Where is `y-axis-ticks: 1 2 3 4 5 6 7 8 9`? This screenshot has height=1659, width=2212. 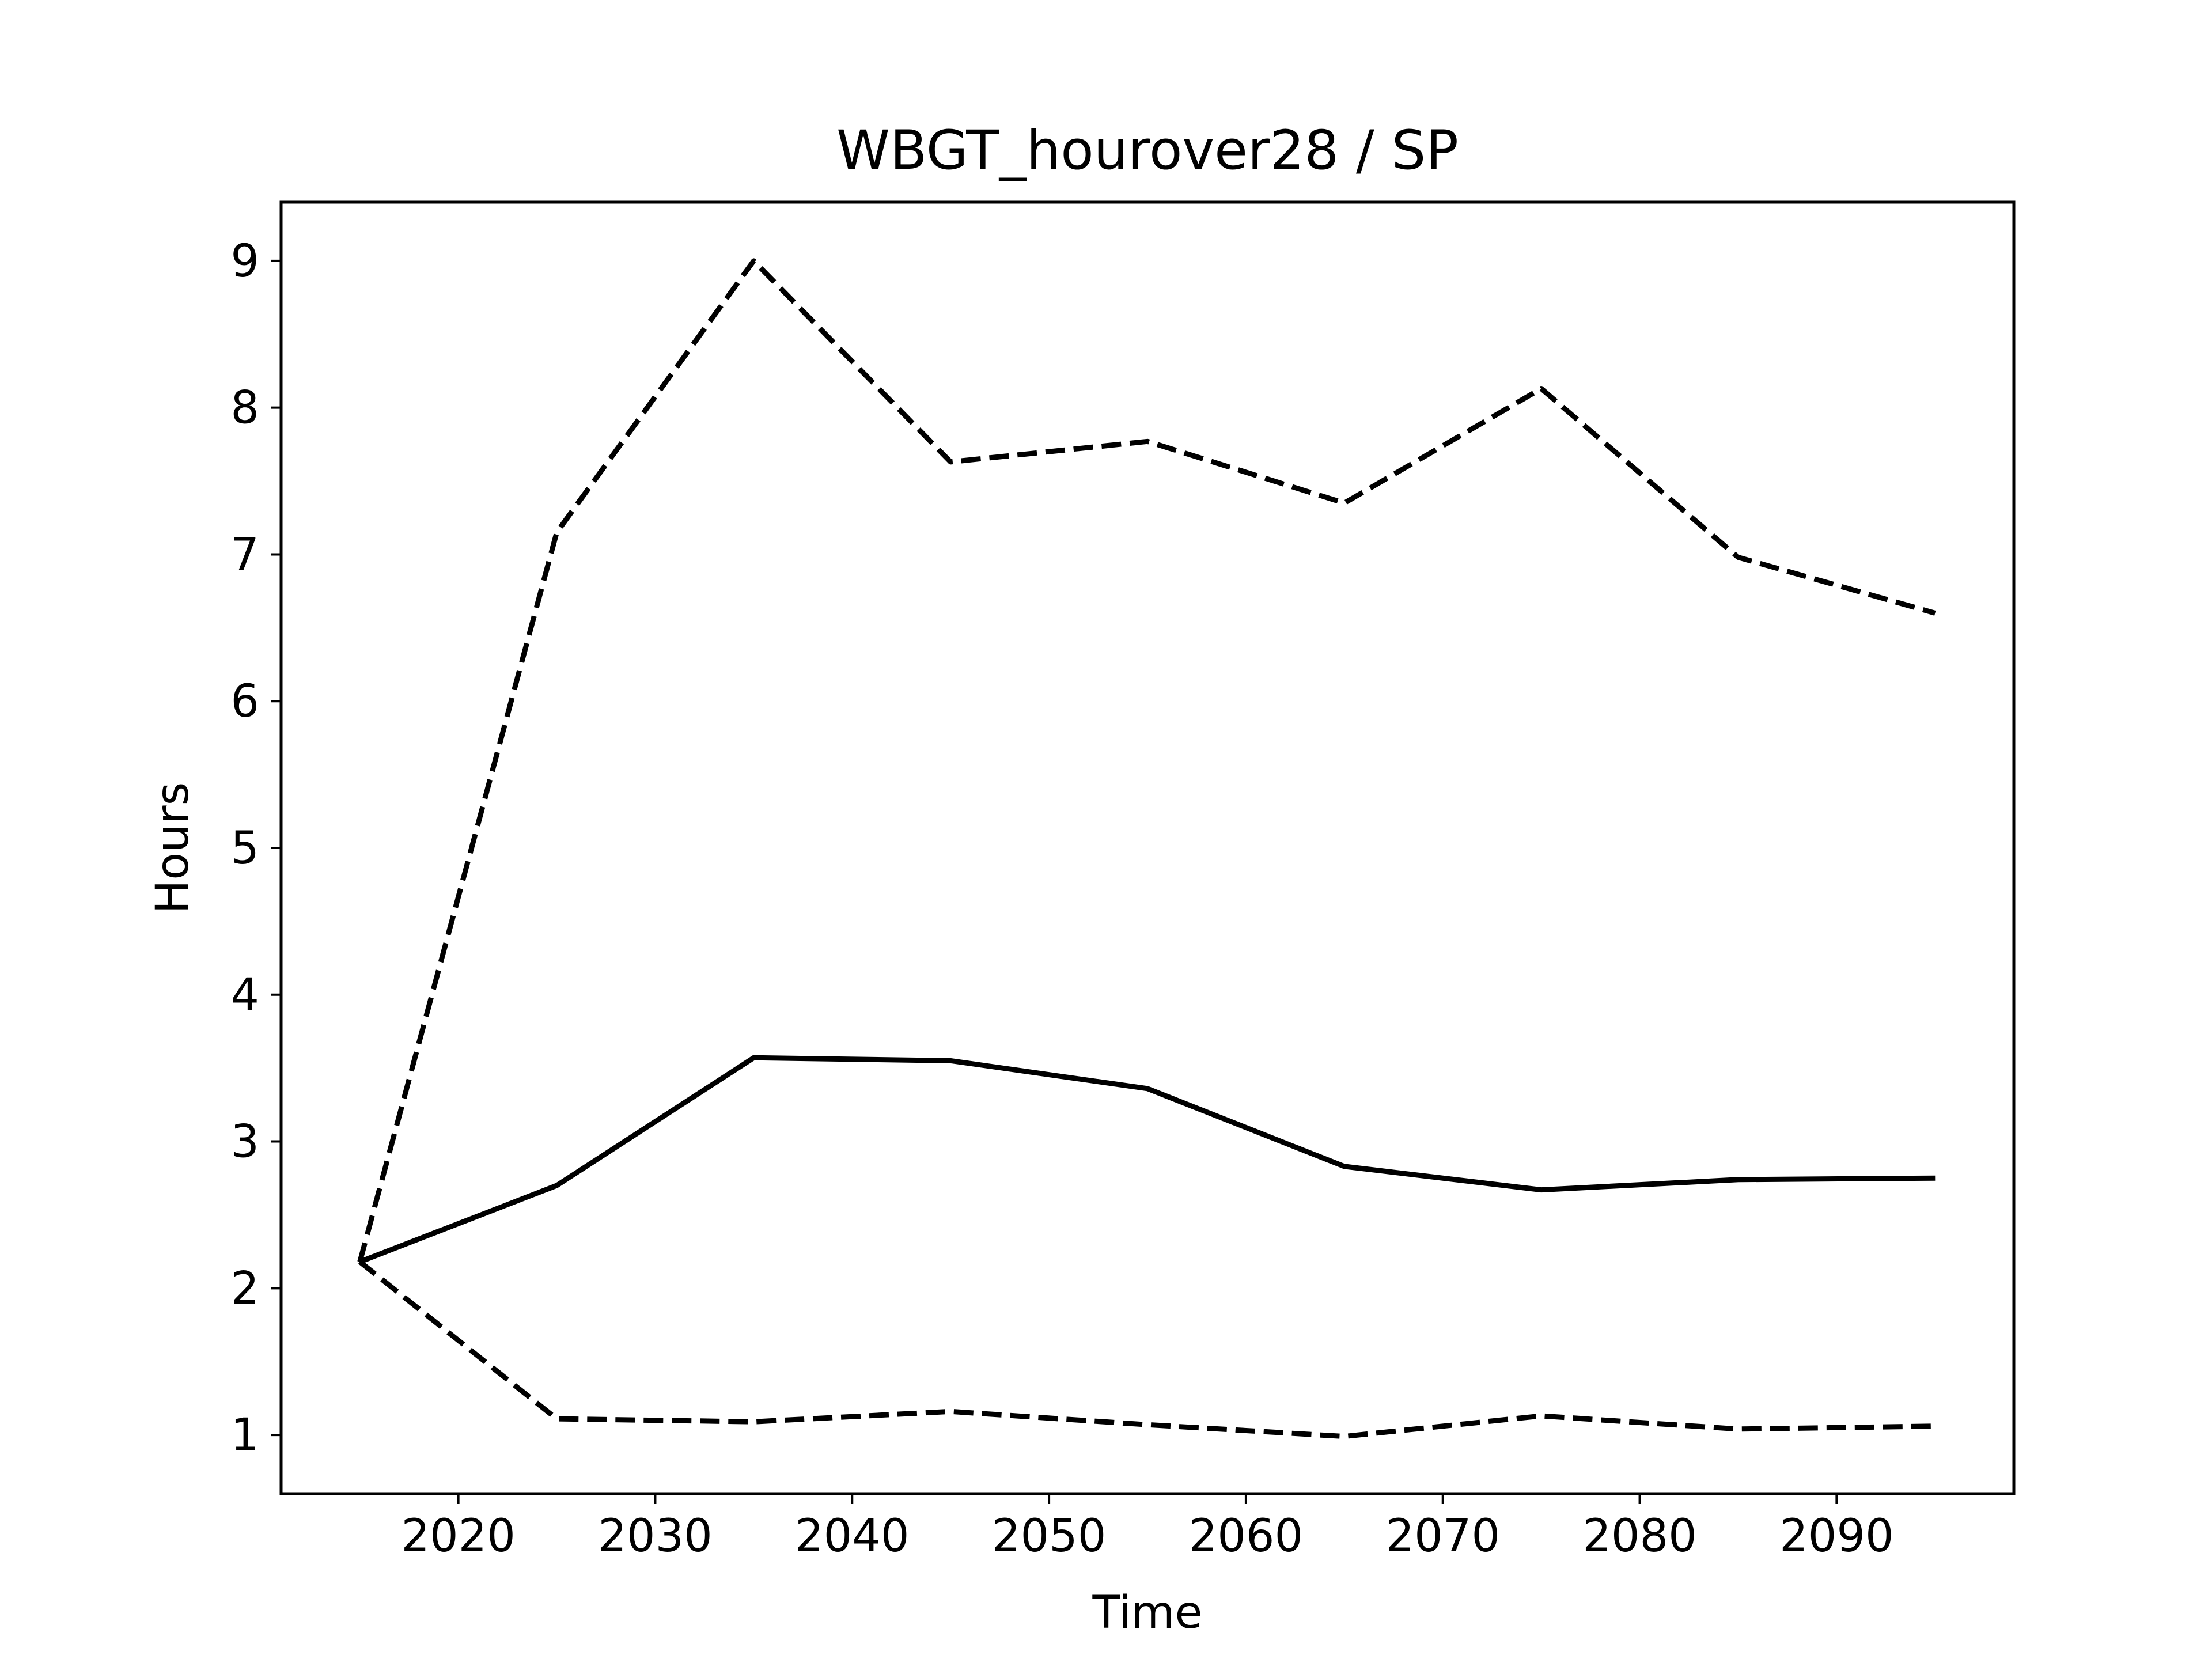 y-axis-ticks: 1 2 3 4 5 6 7 8 9 is located at coordinates (255, 848).